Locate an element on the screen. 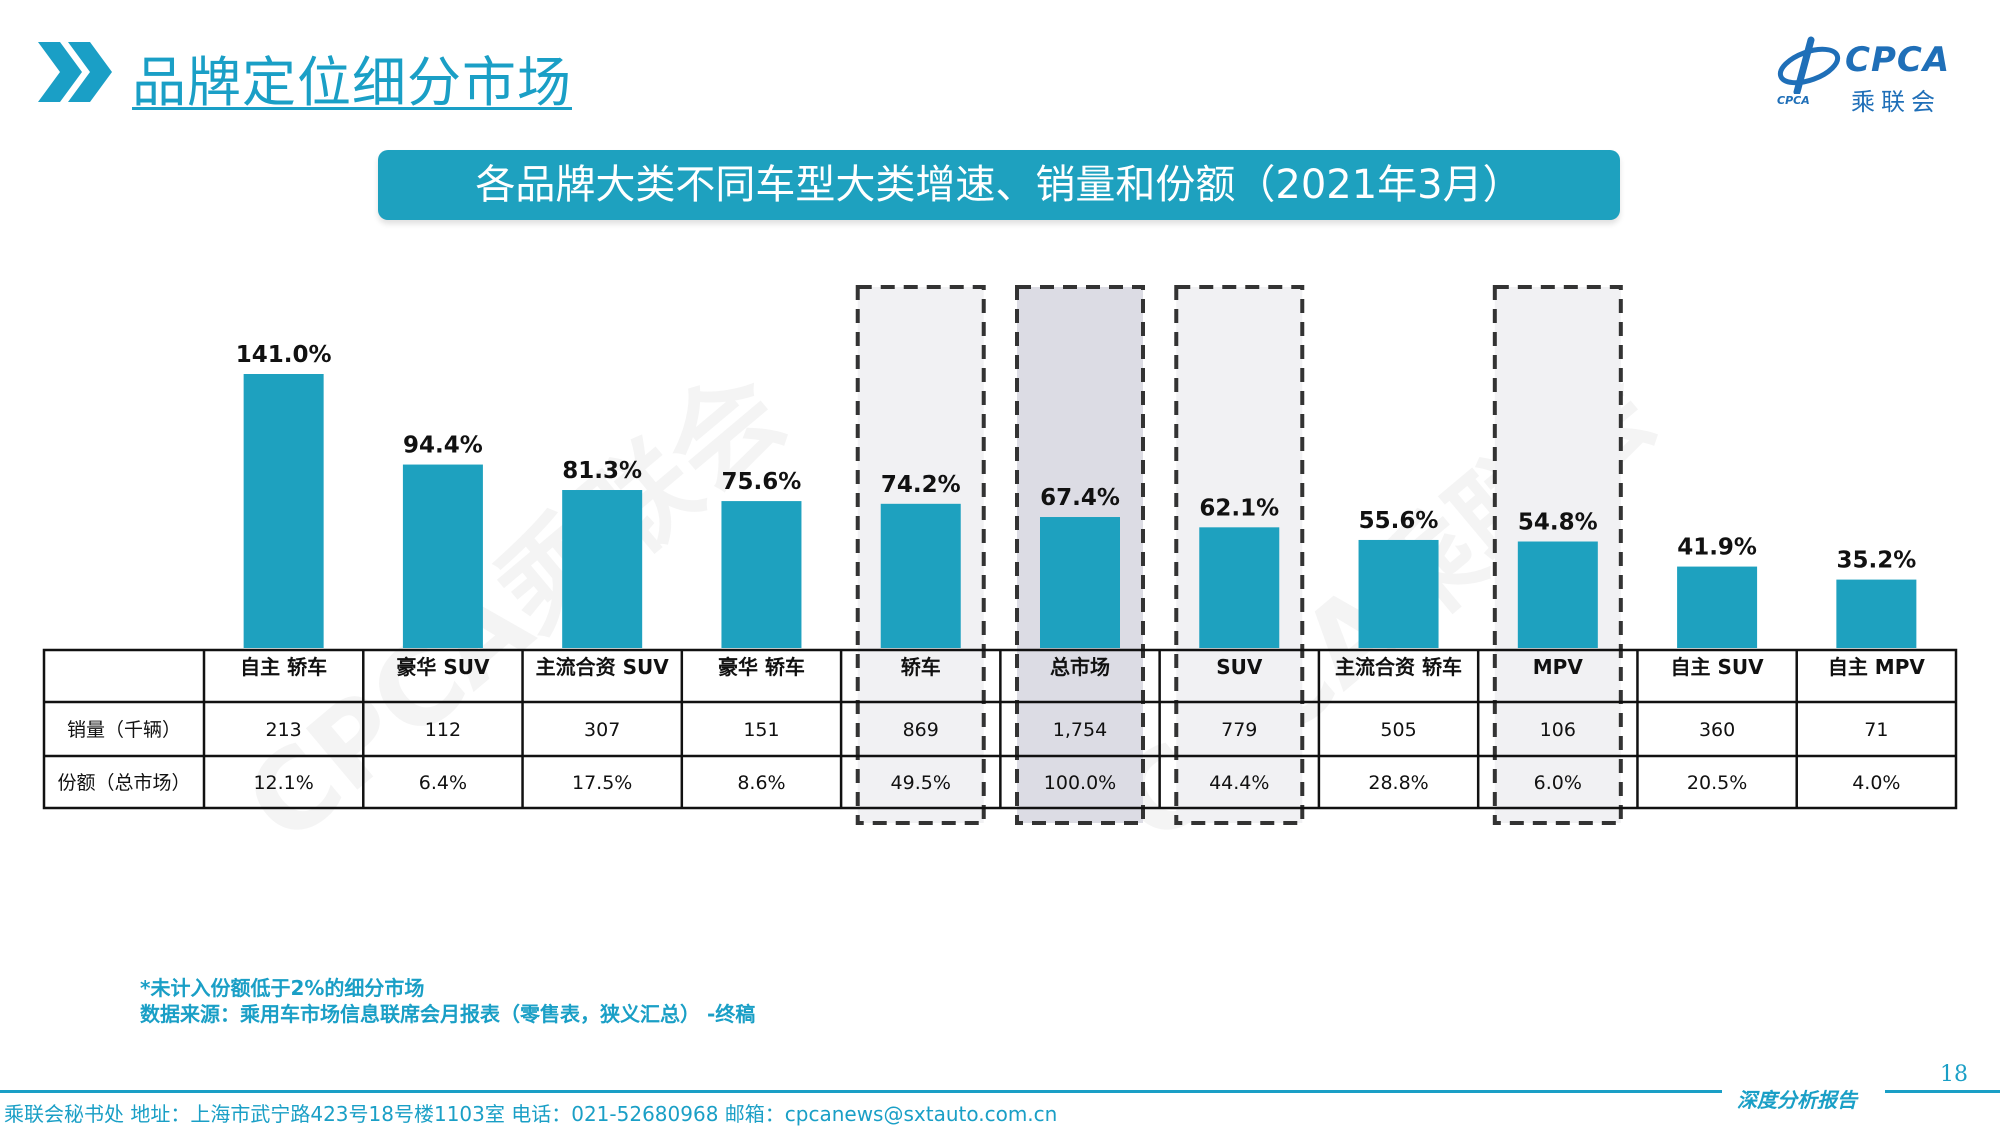 This screenshot has height=1127, width=2000. cell-1-8: 505 is located at coordinates (1398, 730).